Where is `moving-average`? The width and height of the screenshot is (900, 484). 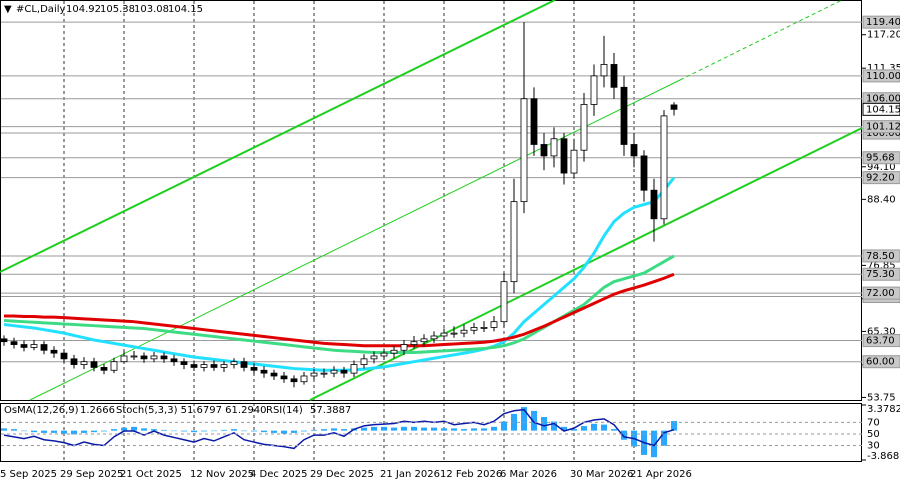 moving-average is located at coordinates (339, 310).